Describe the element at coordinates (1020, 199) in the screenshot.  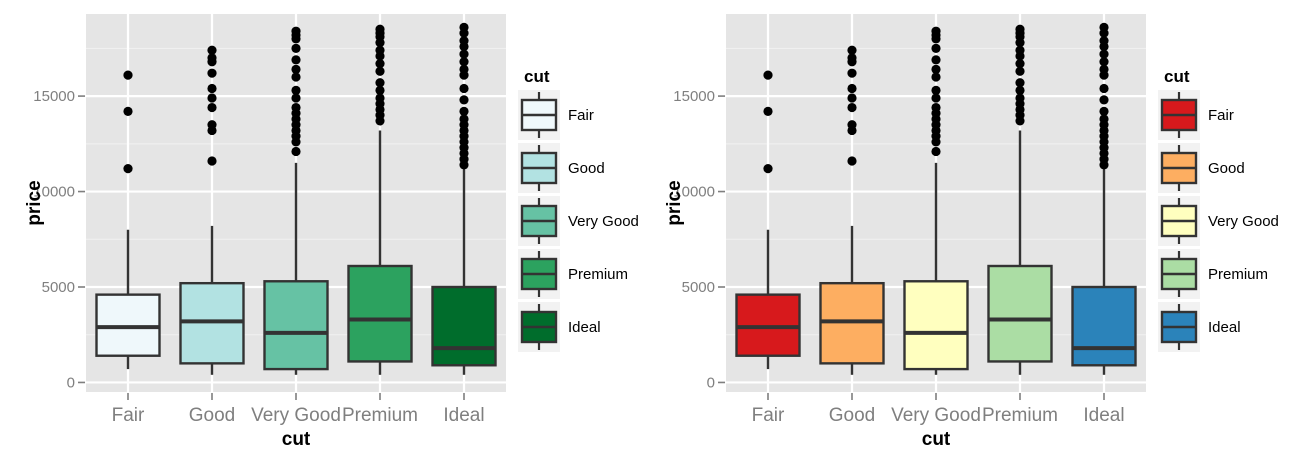
I see `chart1-box-premium` at that location.